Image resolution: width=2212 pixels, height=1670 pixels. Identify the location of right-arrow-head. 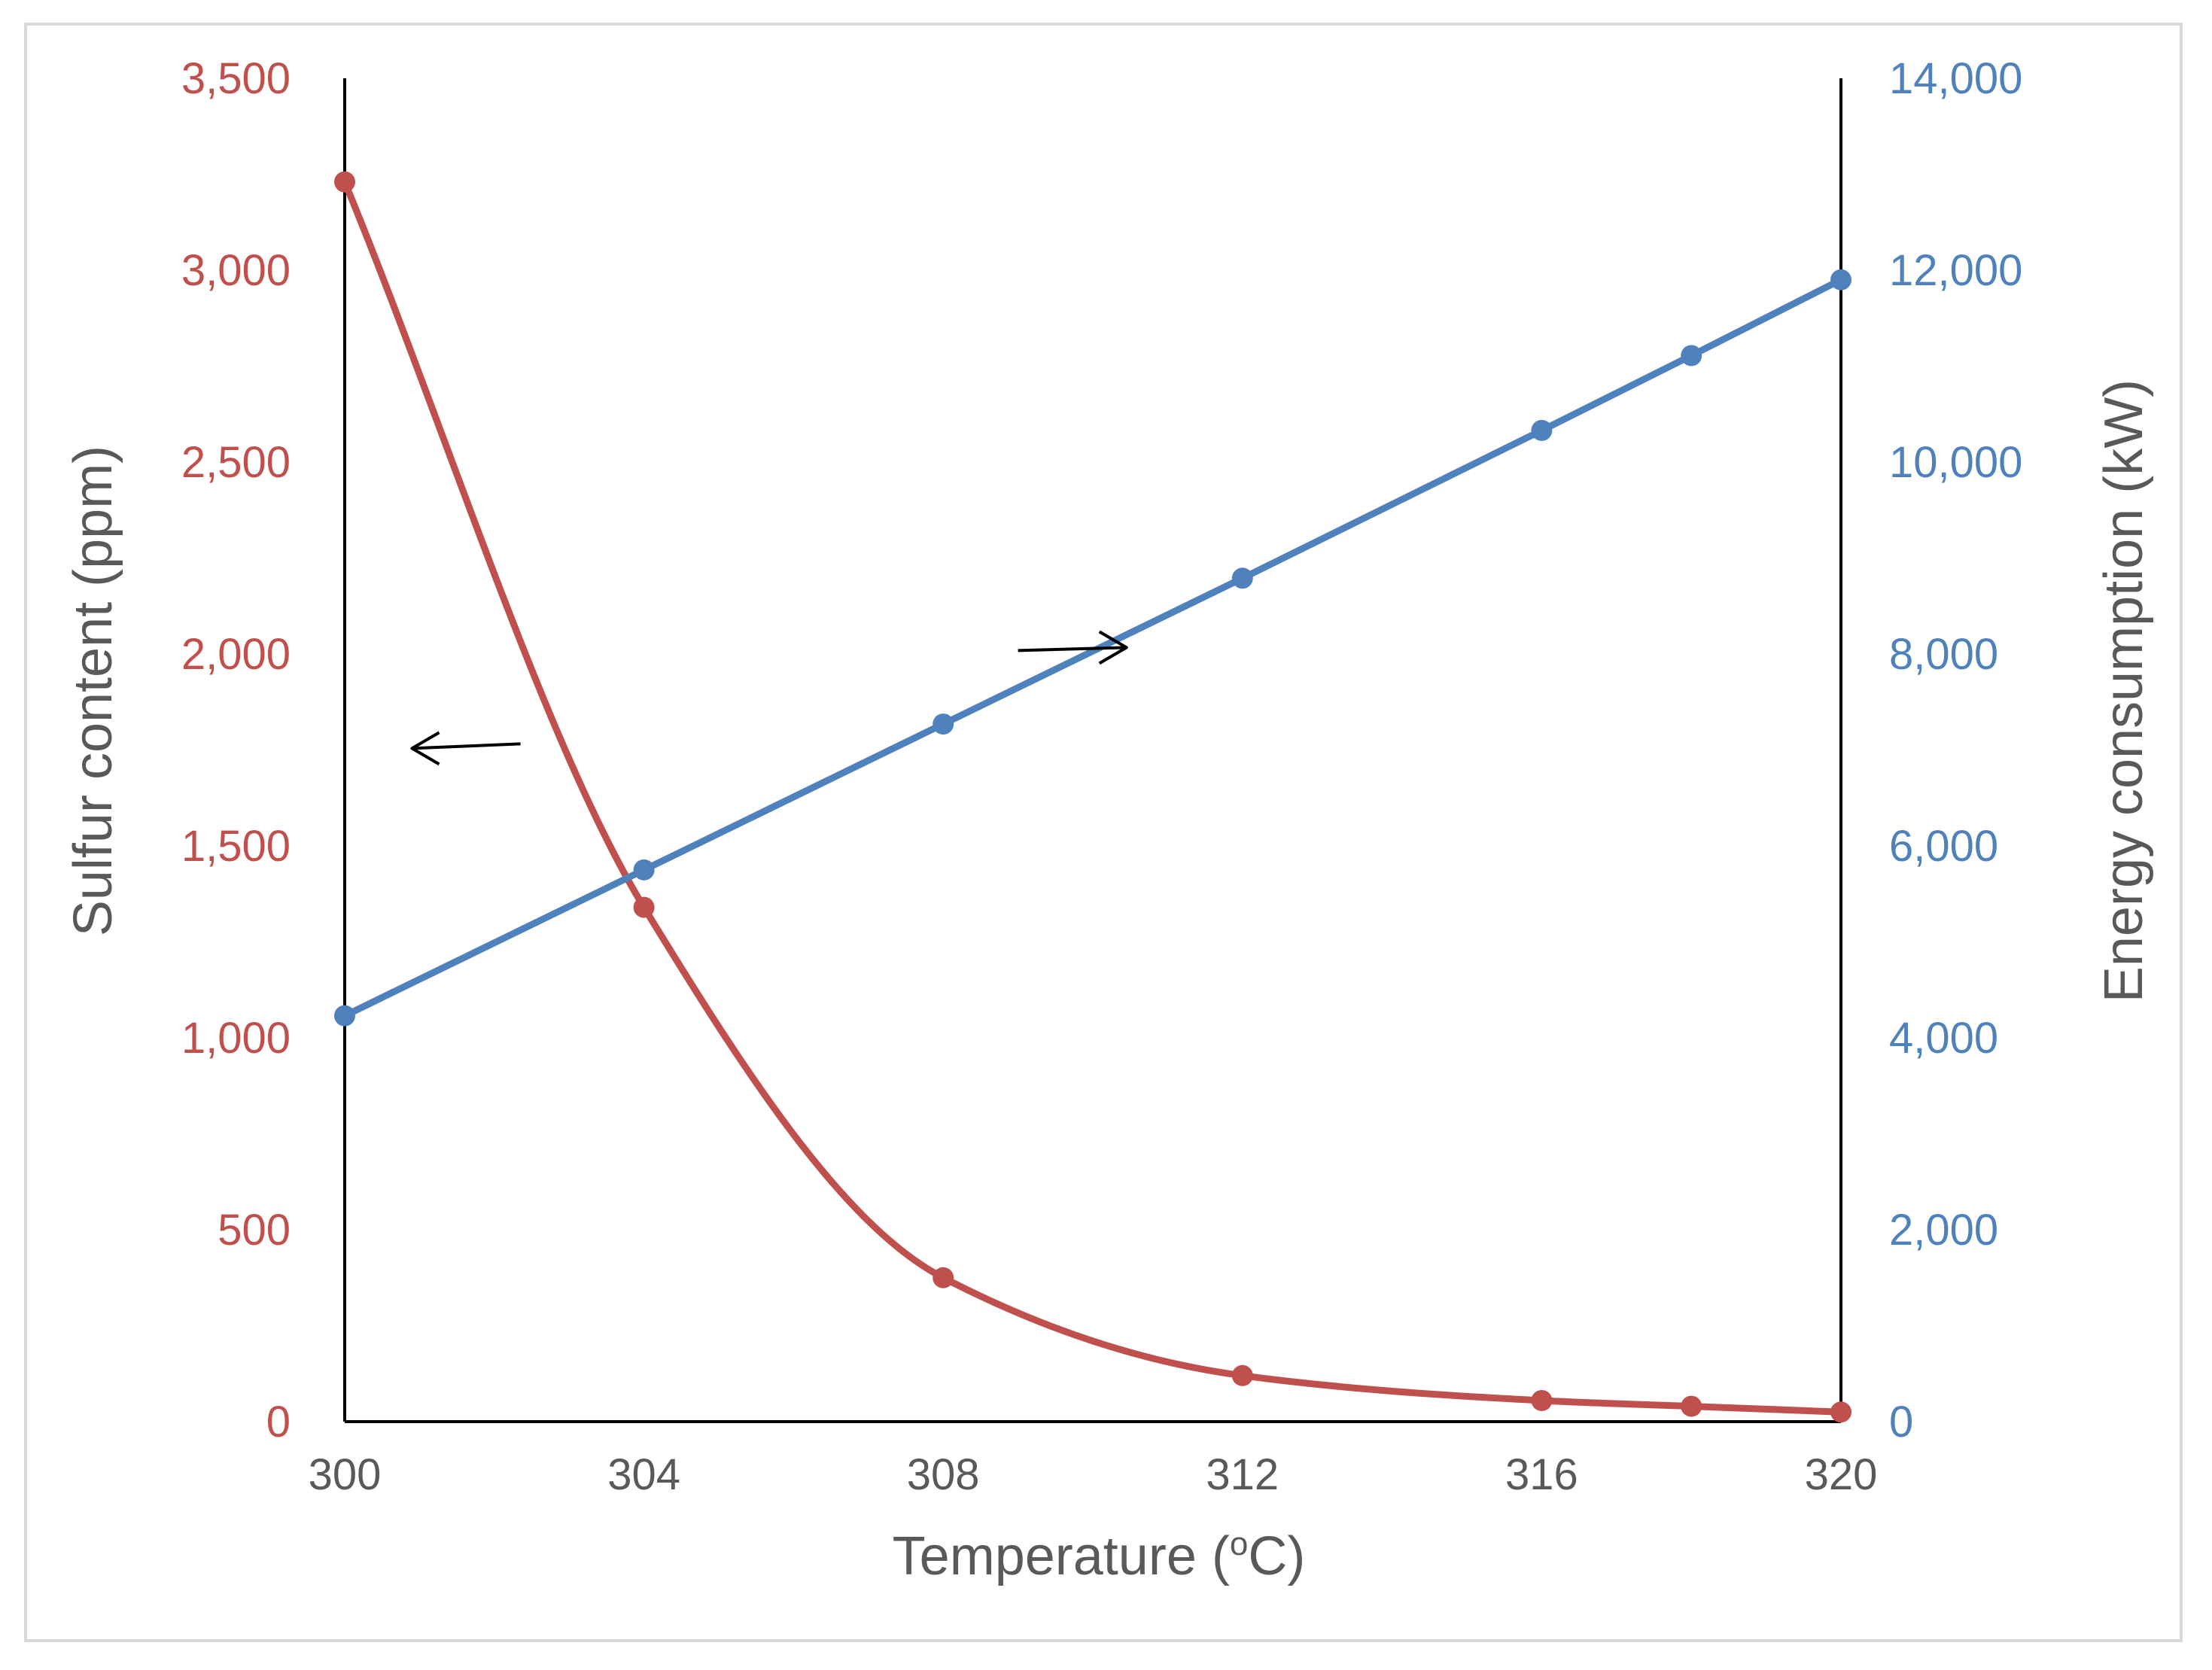
(1113, 647).